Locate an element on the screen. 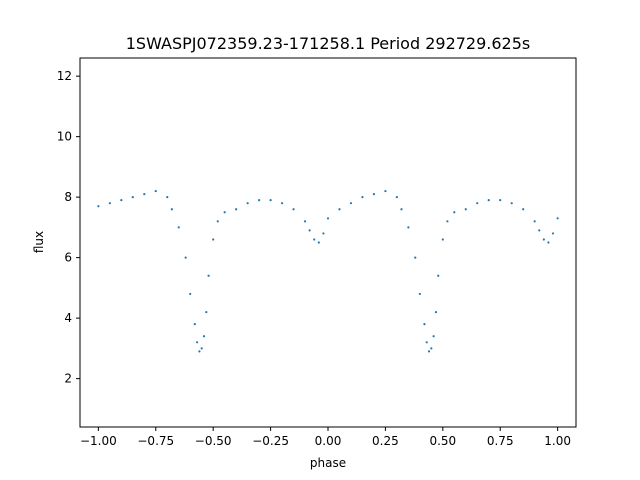 The width and height of the screenshot is (640, 480). x-tick-label: −0.25 is located at coordinates (270, 441).